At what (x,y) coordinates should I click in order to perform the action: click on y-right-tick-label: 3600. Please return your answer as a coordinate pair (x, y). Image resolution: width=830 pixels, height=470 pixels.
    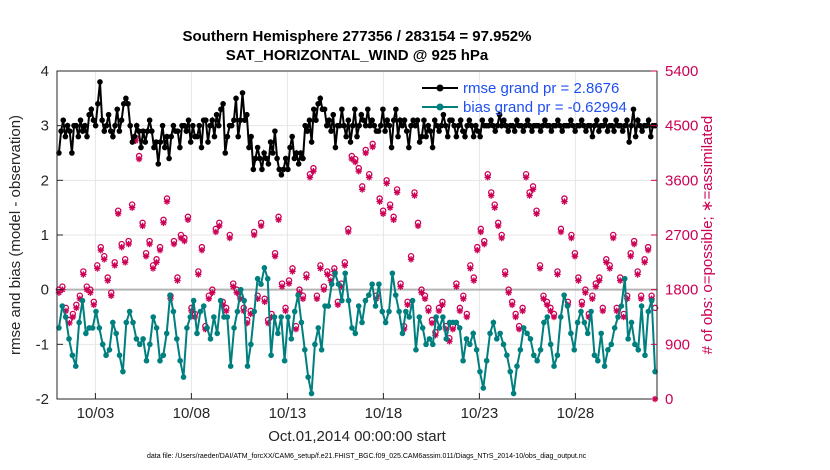
    Looking at the image, I should click on (681, 180).